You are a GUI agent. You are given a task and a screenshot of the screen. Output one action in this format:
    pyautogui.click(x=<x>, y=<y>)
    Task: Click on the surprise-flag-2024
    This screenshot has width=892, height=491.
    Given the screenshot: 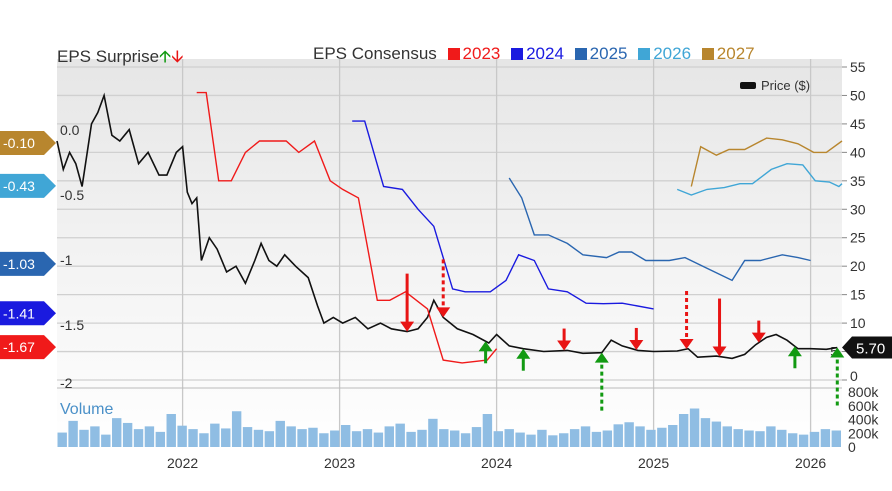 What is the action you would take?
    pyautogui.click(x=28, y=313)
    